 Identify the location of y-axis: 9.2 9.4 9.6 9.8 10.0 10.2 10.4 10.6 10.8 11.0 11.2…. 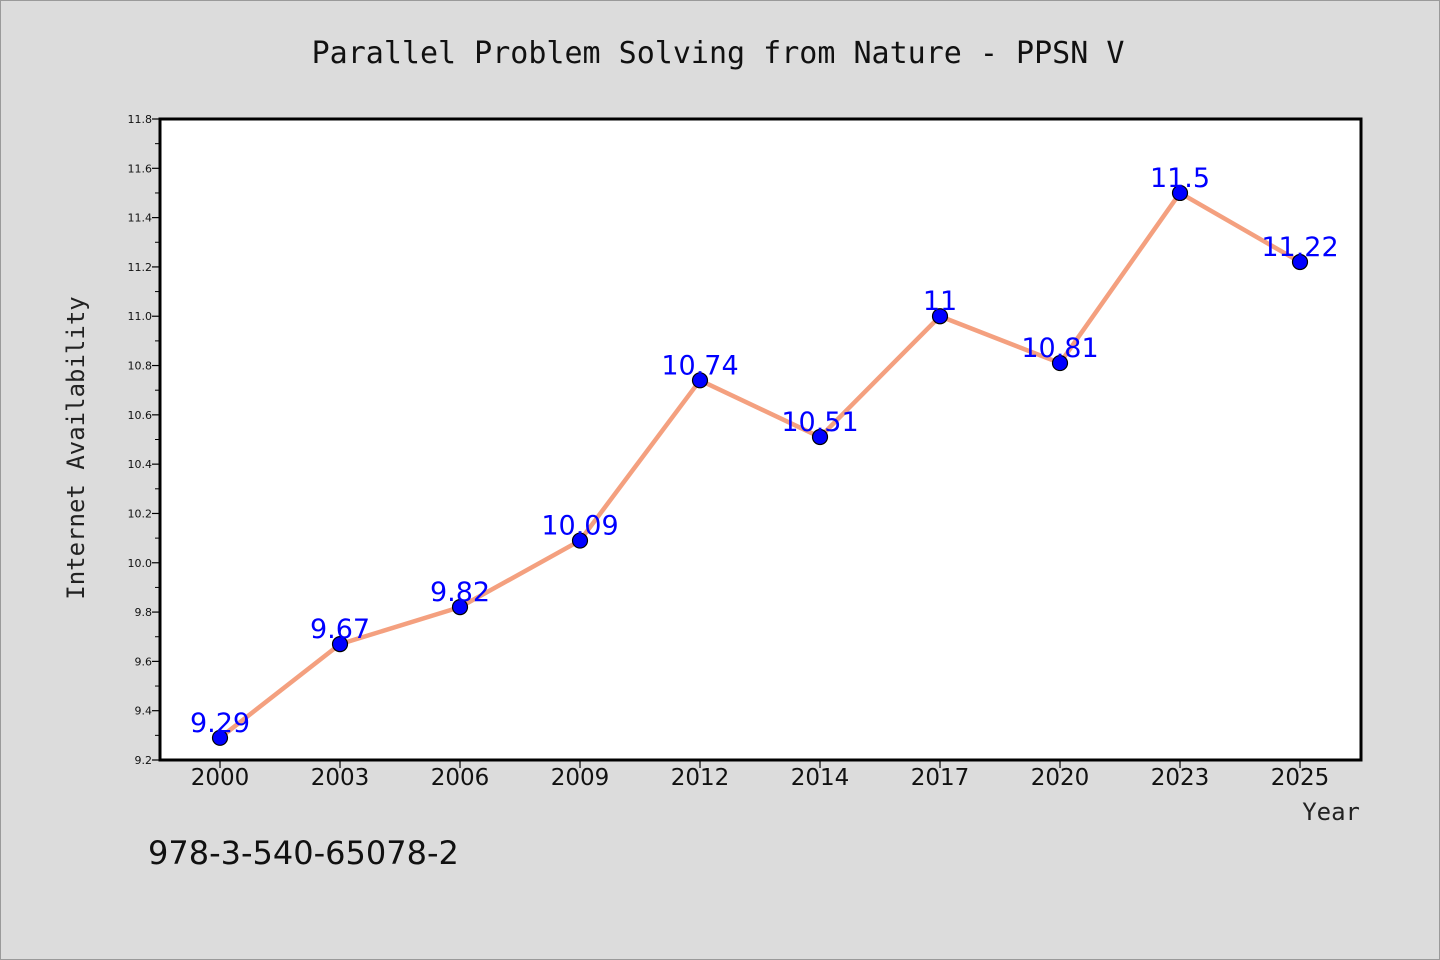
(144, 440).